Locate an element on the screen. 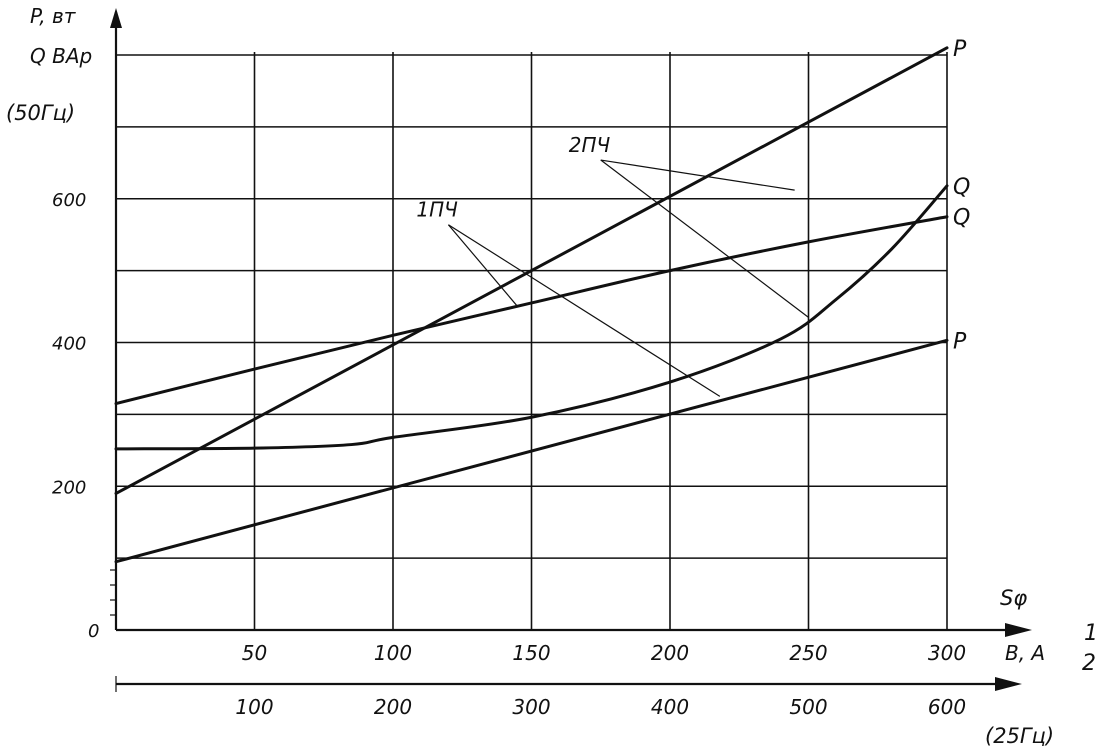 The image size is (1101, 755). x-bottom-freq-label: (25Гц) is located at coordinates (1019, 736).